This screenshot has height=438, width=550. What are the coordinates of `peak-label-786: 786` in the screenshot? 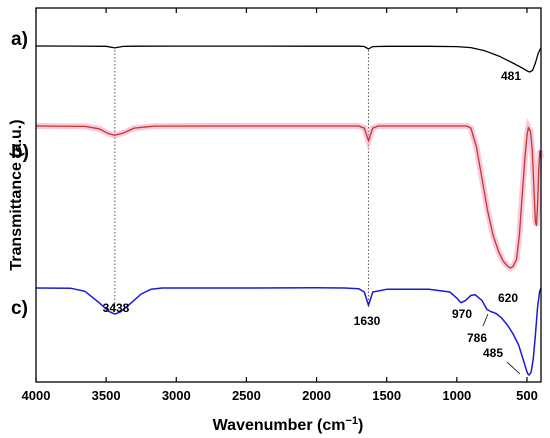 It's located at (477, 338).